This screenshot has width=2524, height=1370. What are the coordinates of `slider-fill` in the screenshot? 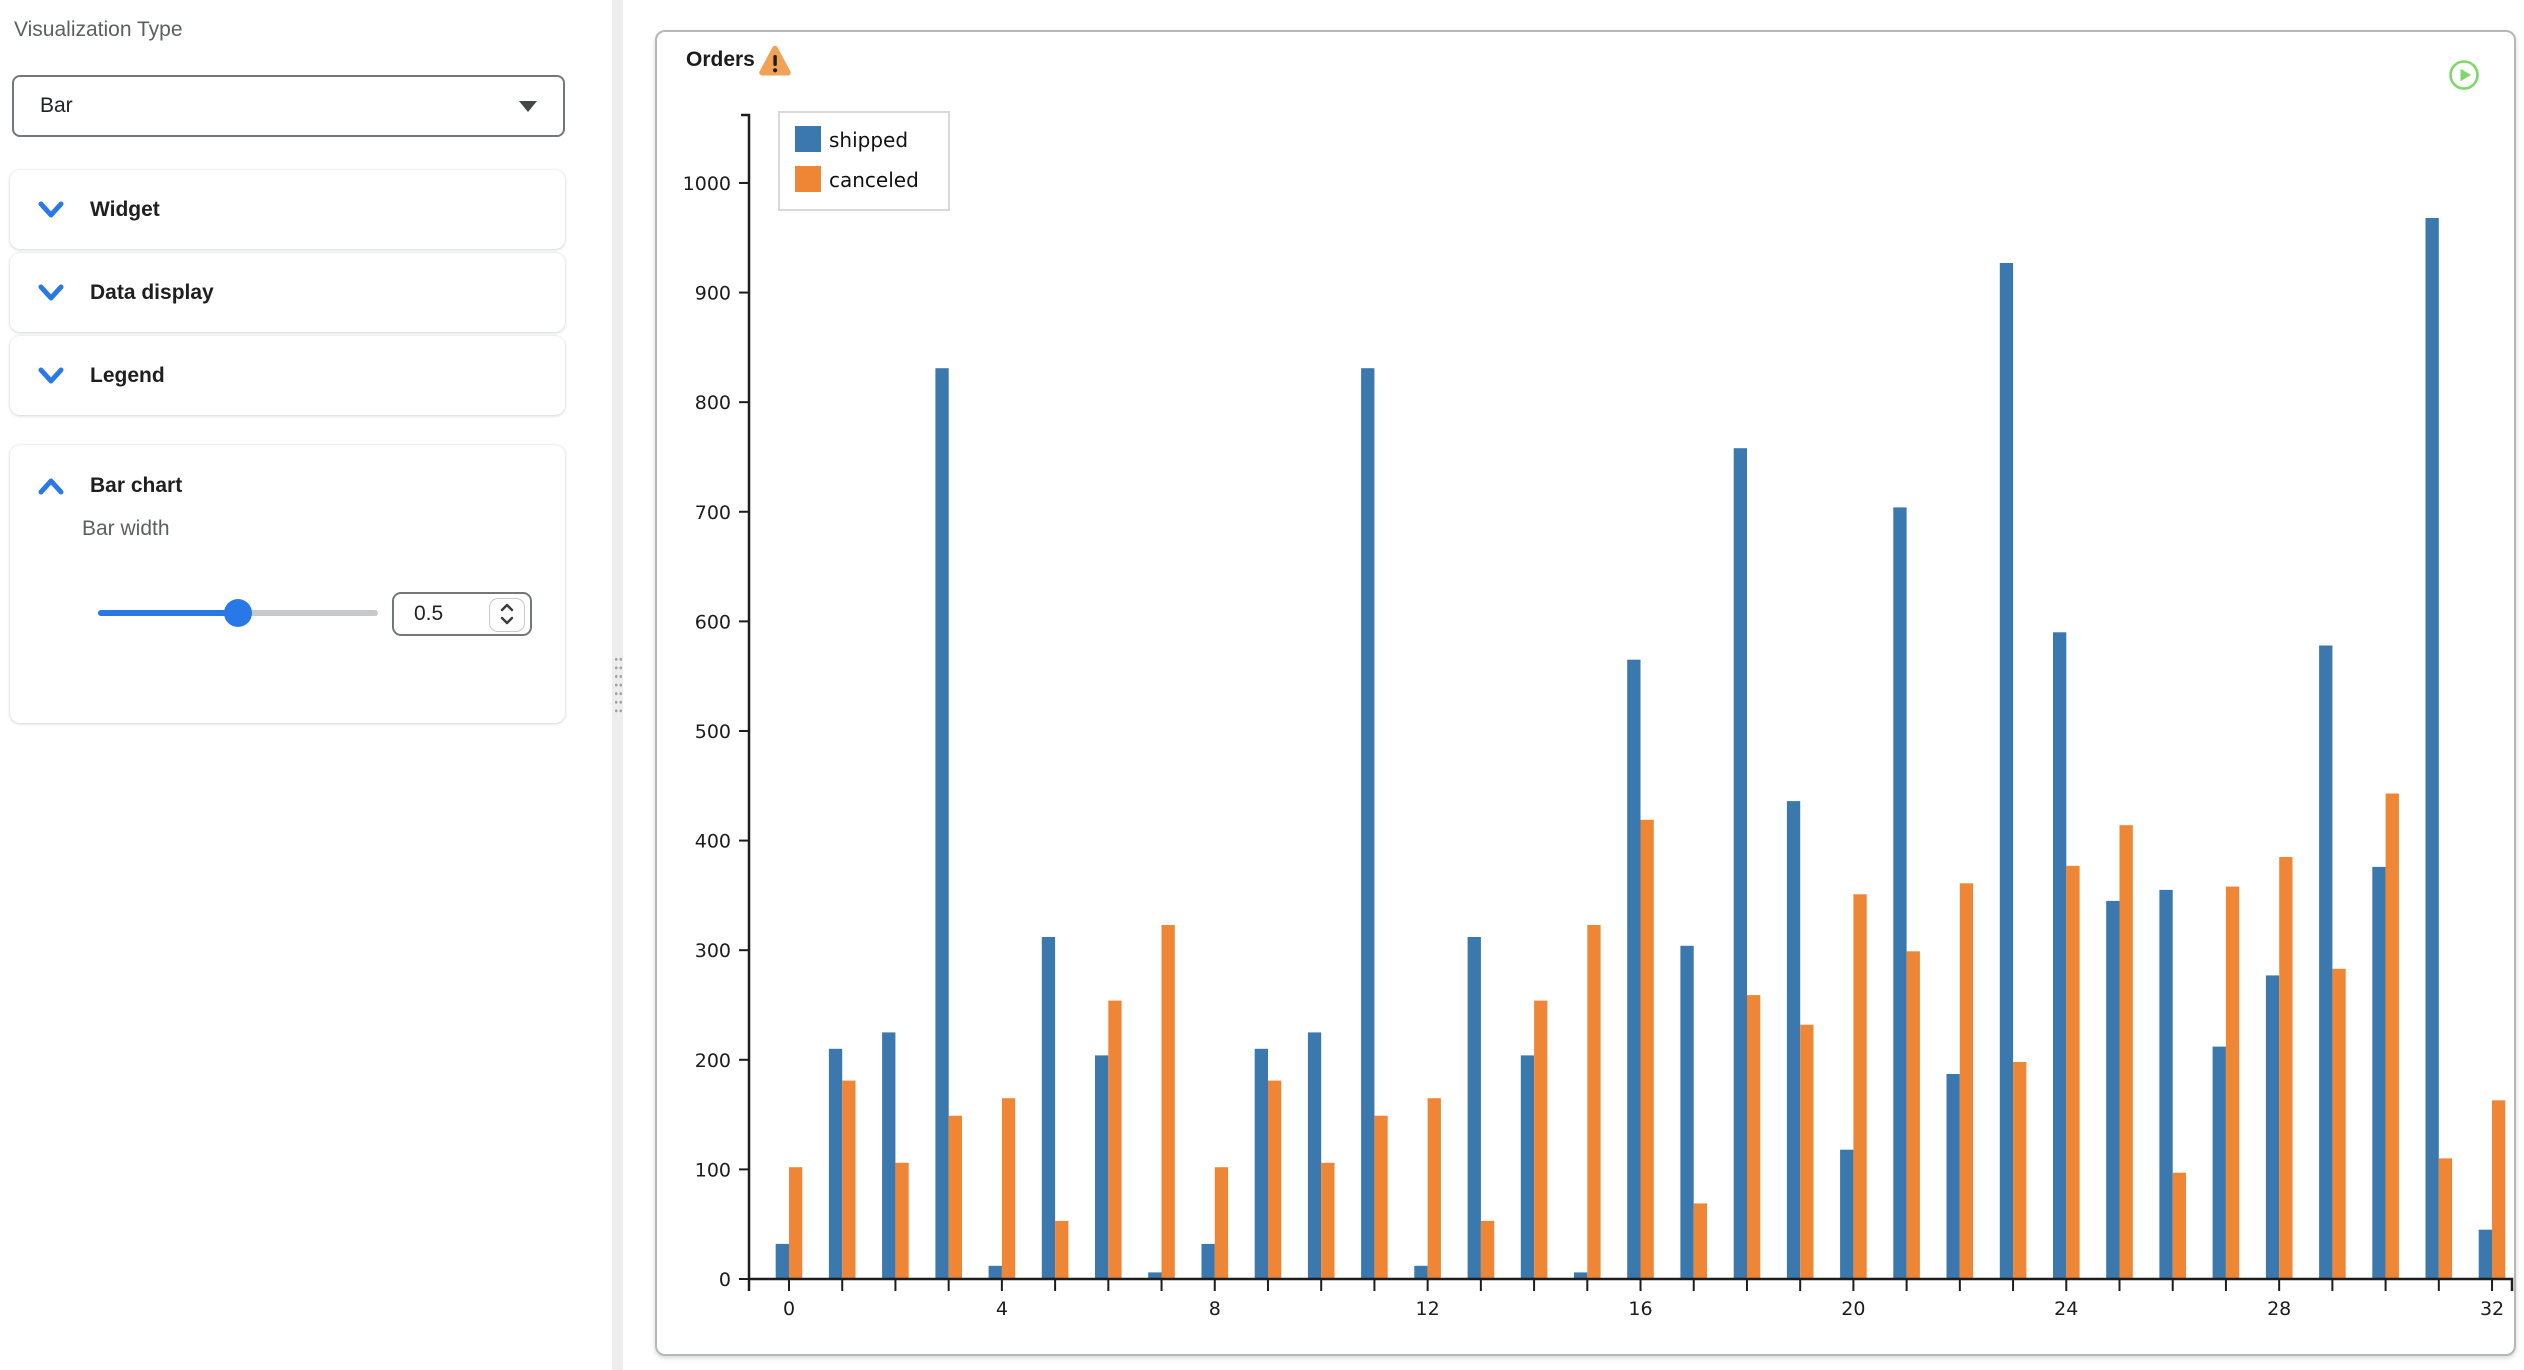 It's located at (168, 613).